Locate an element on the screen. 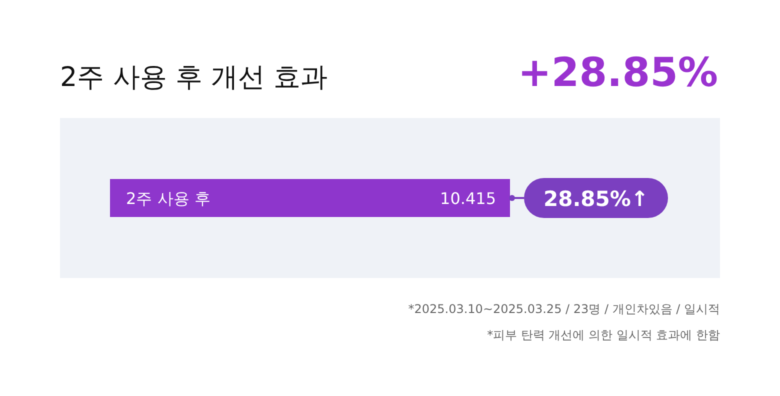  text: *2025.03.10~2025.03.25 / 23명 / 개인차있음 / 일시적 is located at coordinates (564, 309).